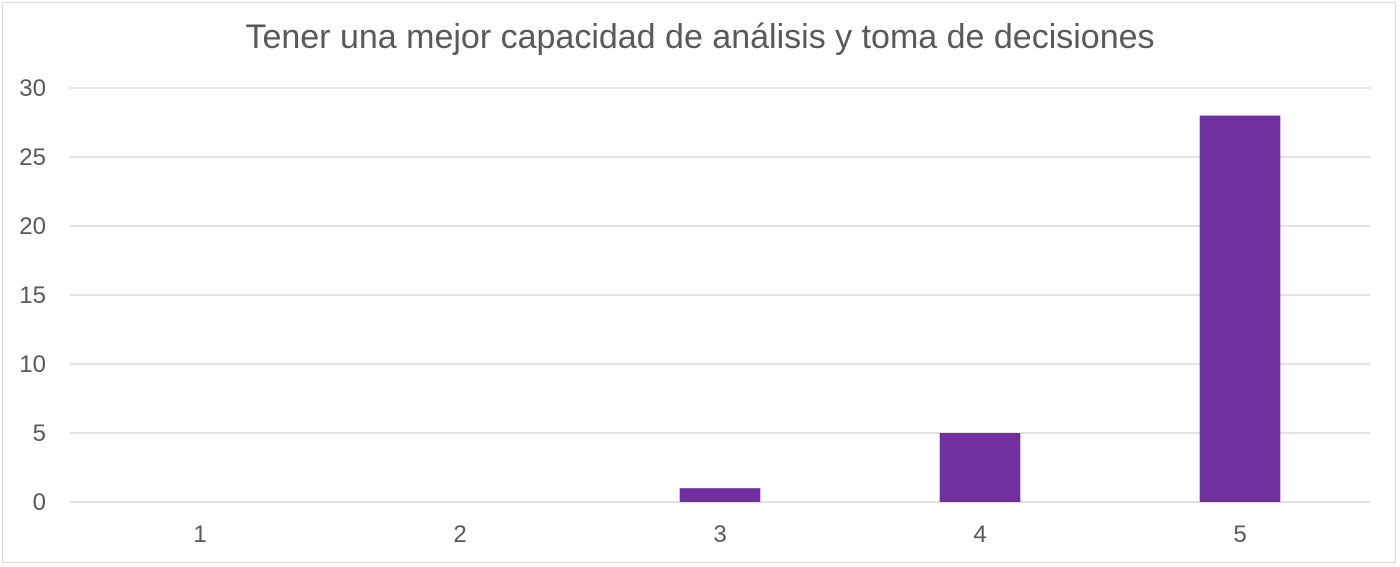 The image size is (1400, 567). I want to click on x-tick-label: 2, so click(459, 534).